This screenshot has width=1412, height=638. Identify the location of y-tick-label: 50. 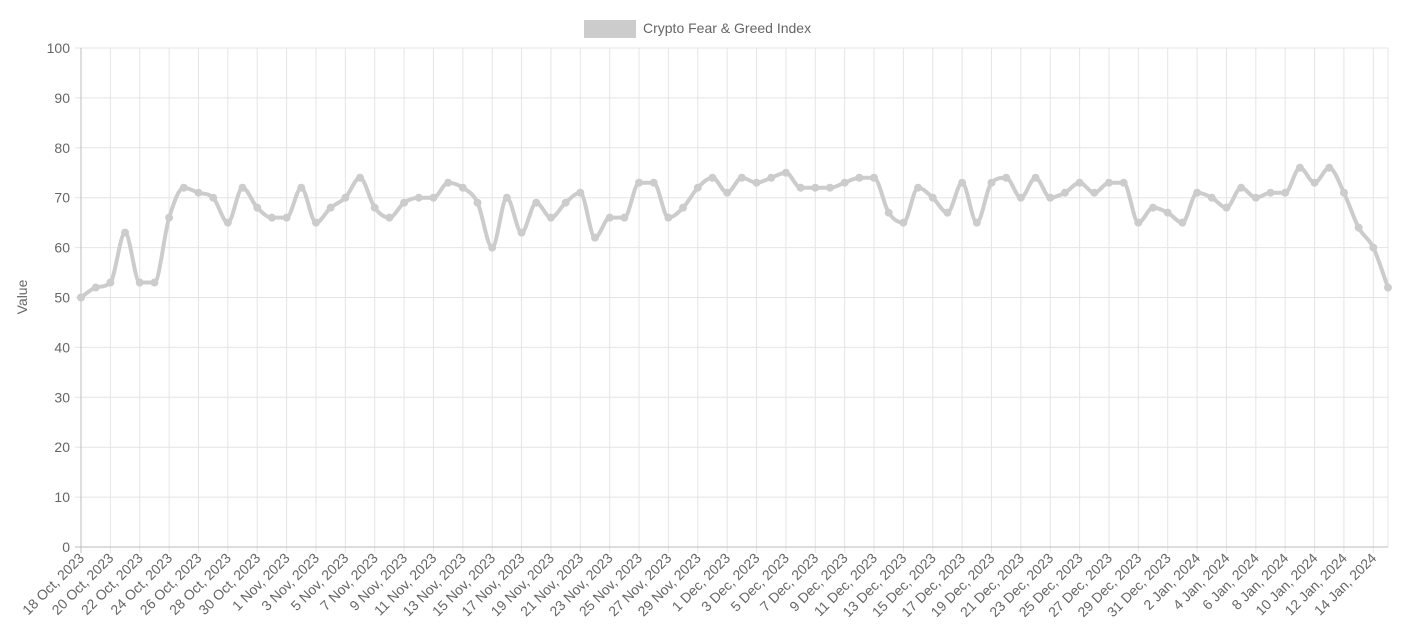
(62, 298).